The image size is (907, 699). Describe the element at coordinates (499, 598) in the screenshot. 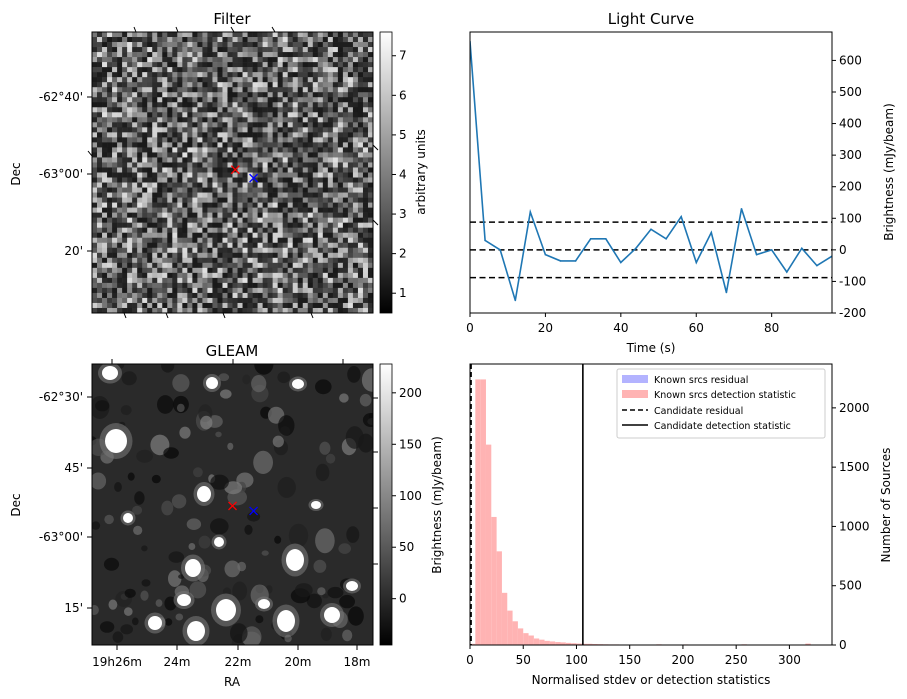

I see `hist-bar` at that location.